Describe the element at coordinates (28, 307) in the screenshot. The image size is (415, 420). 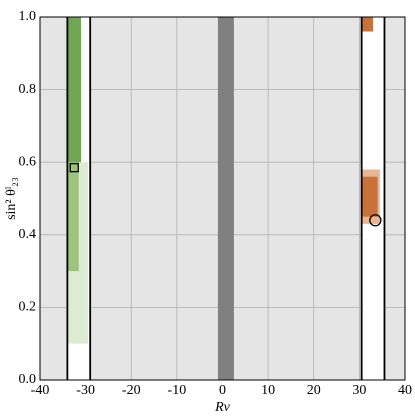
I see `y-tick-label: 0.2` at that location.